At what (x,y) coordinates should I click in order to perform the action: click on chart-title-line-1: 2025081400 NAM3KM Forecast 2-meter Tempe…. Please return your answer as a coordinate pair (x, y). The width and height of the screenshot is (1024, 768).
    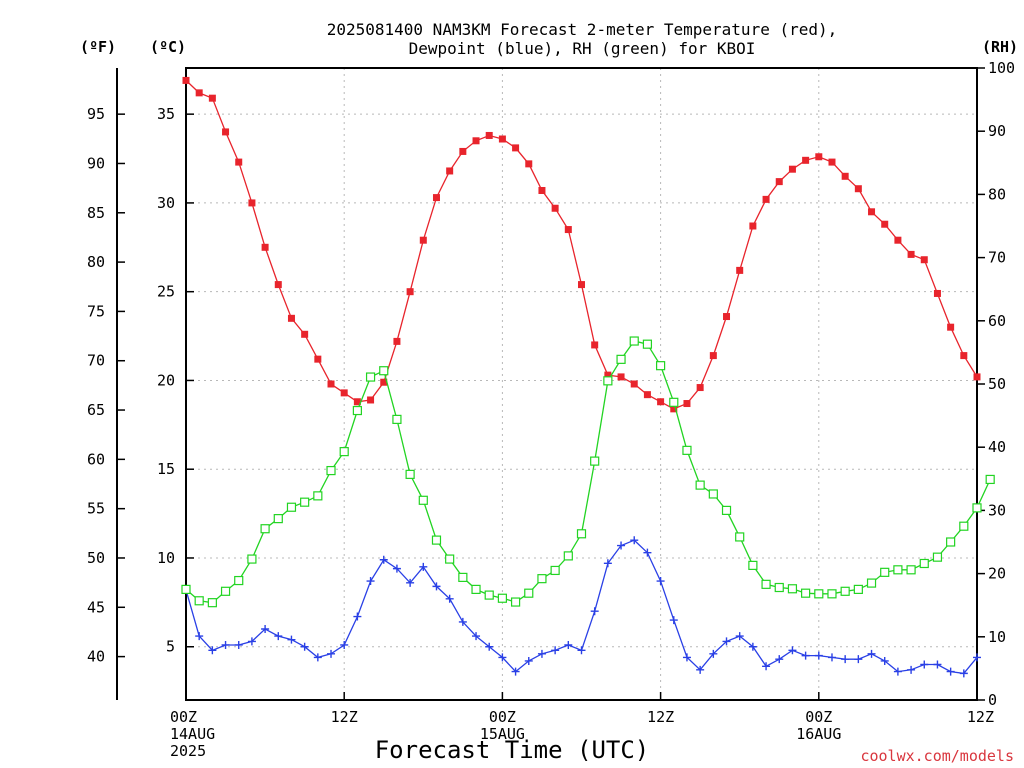
    Looking at the image, I should click on (582, 29).